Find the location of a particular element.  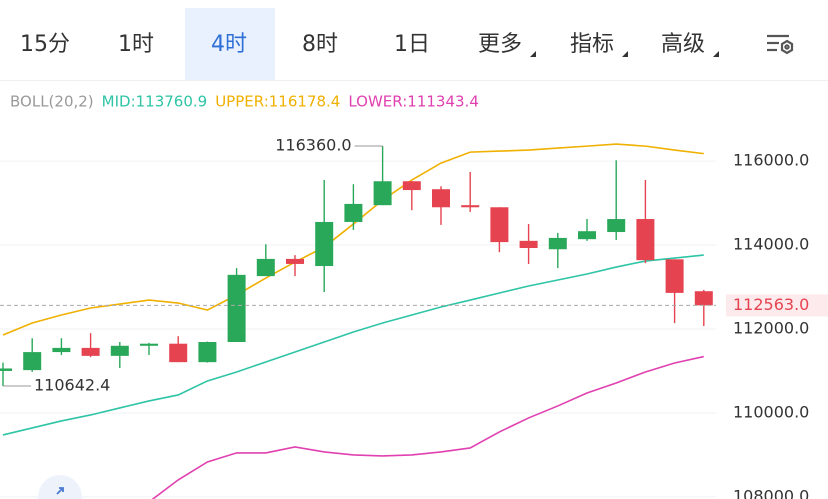

y-tick-label: 112000.0 is located at coordinates (771, 328).